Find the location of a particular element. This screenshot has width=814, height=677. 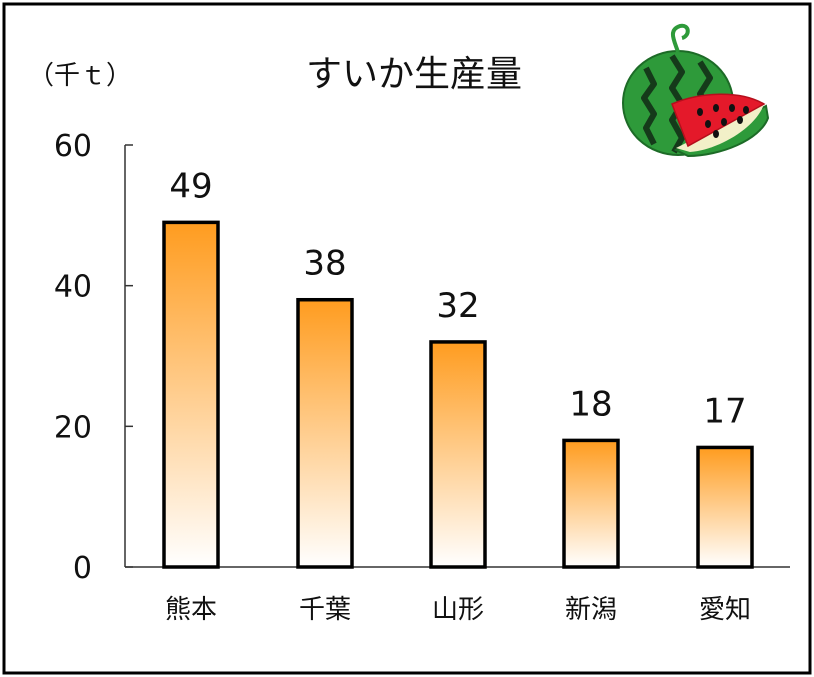

data-label: 38 is located at coordinates (324, 264).